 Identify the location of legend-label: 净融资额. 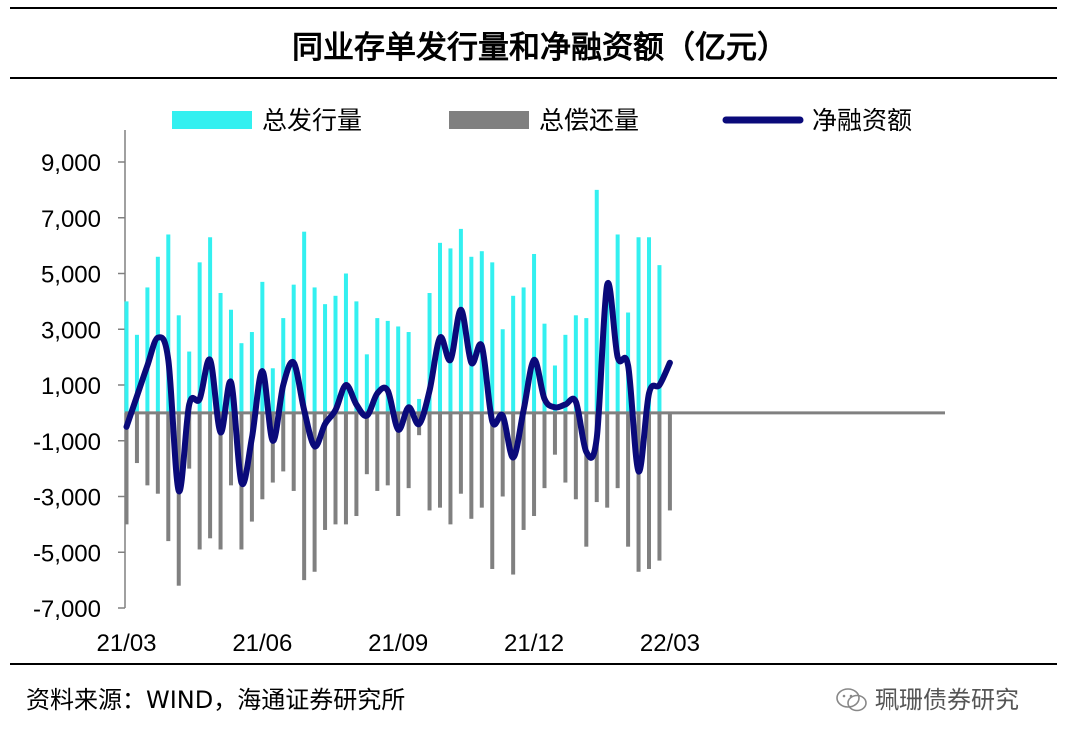
(862, 121).